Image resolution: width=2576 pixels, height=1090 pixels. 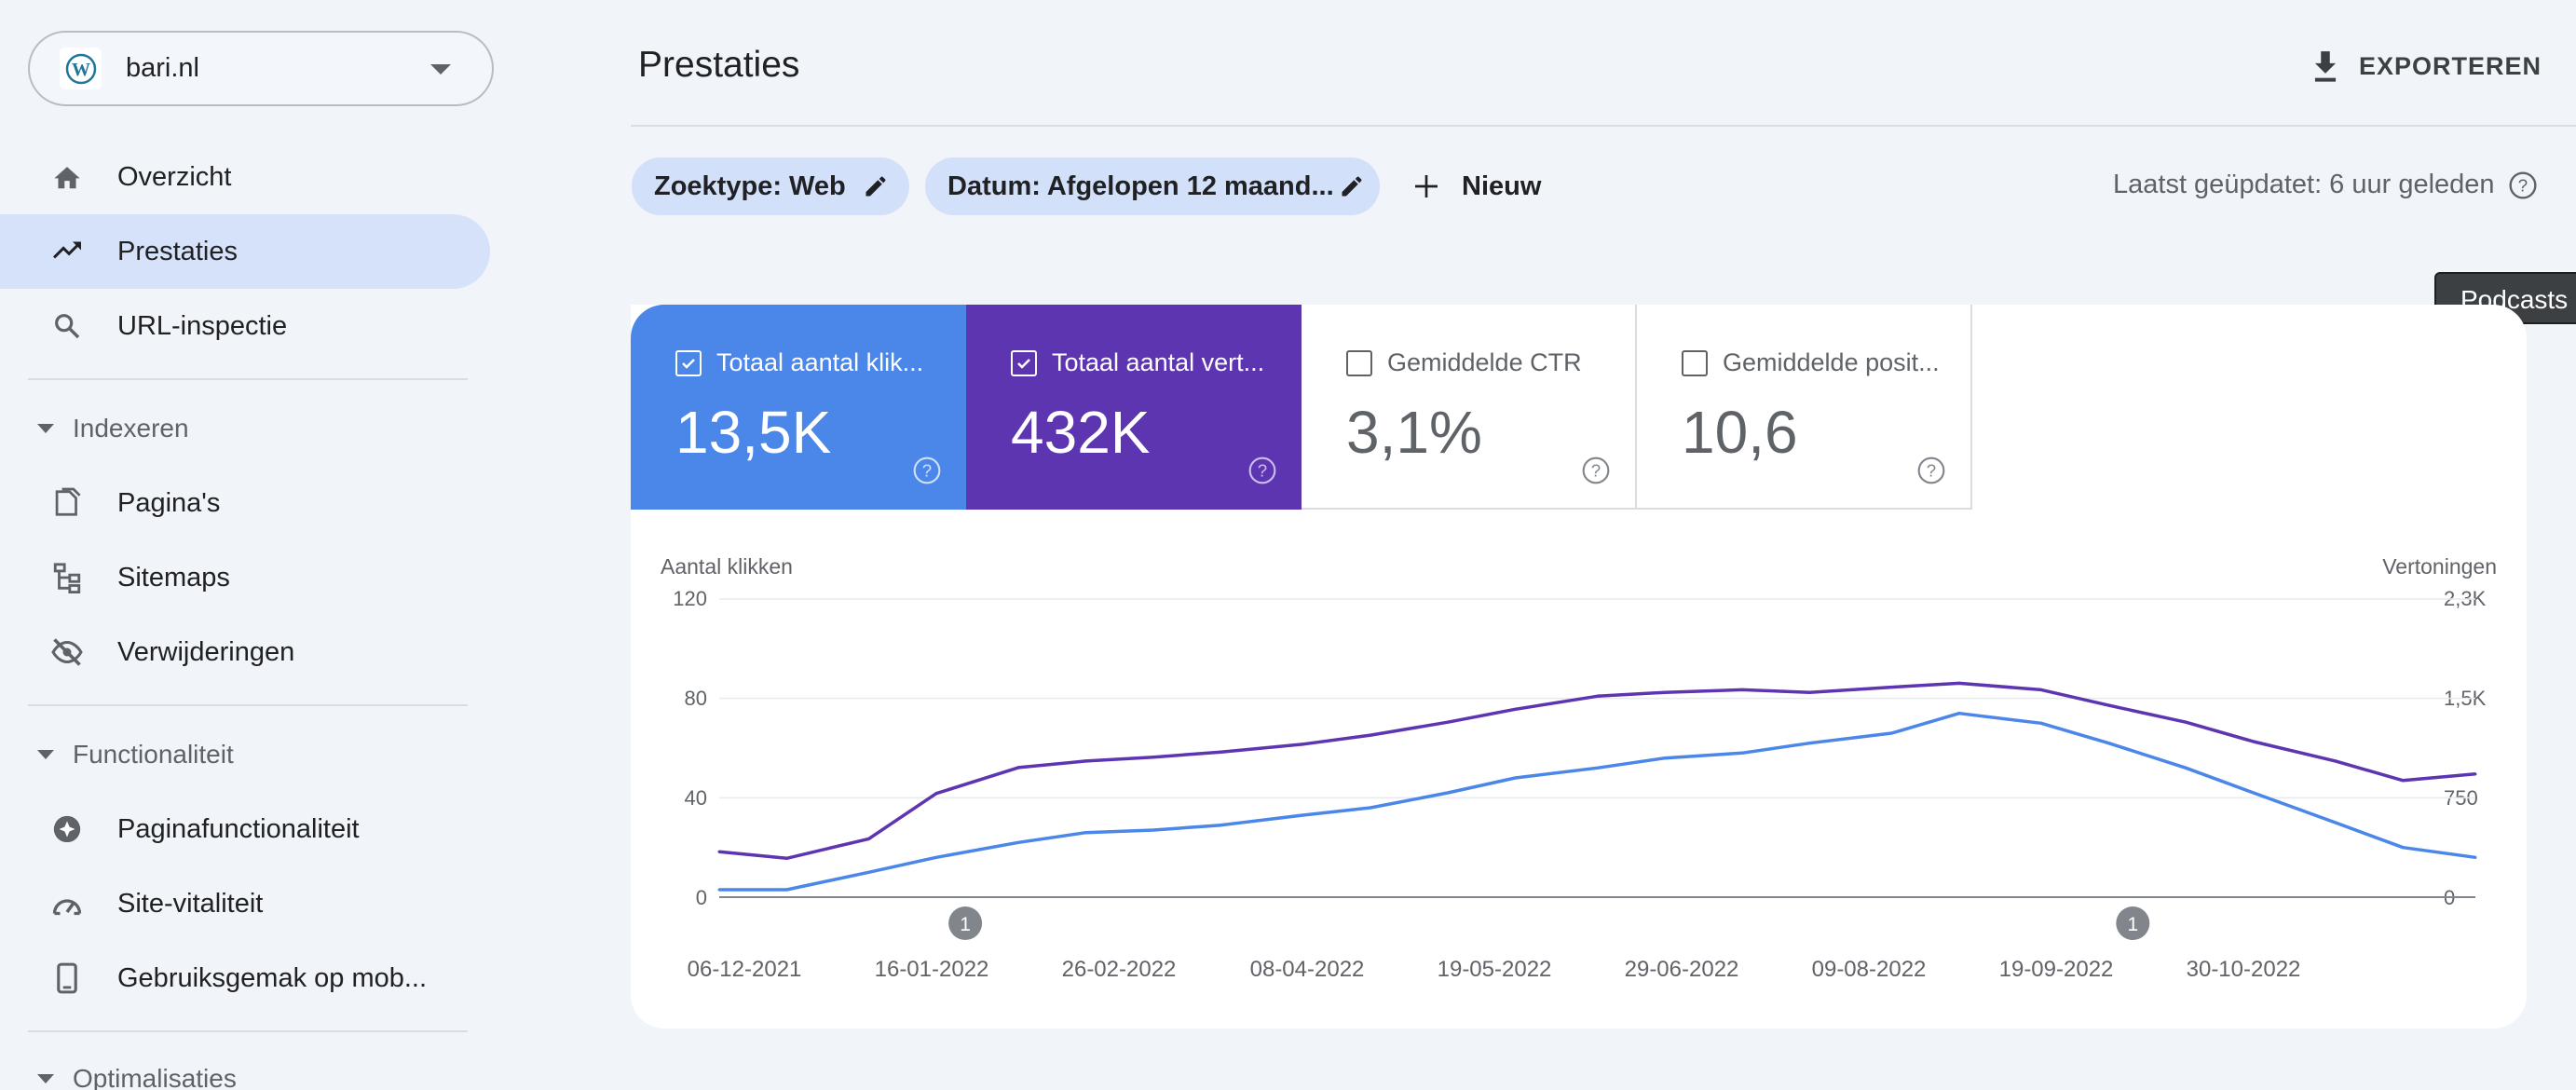 I want to click on sidebar-item-label: Sitemaps, so click(x=173, y=578).